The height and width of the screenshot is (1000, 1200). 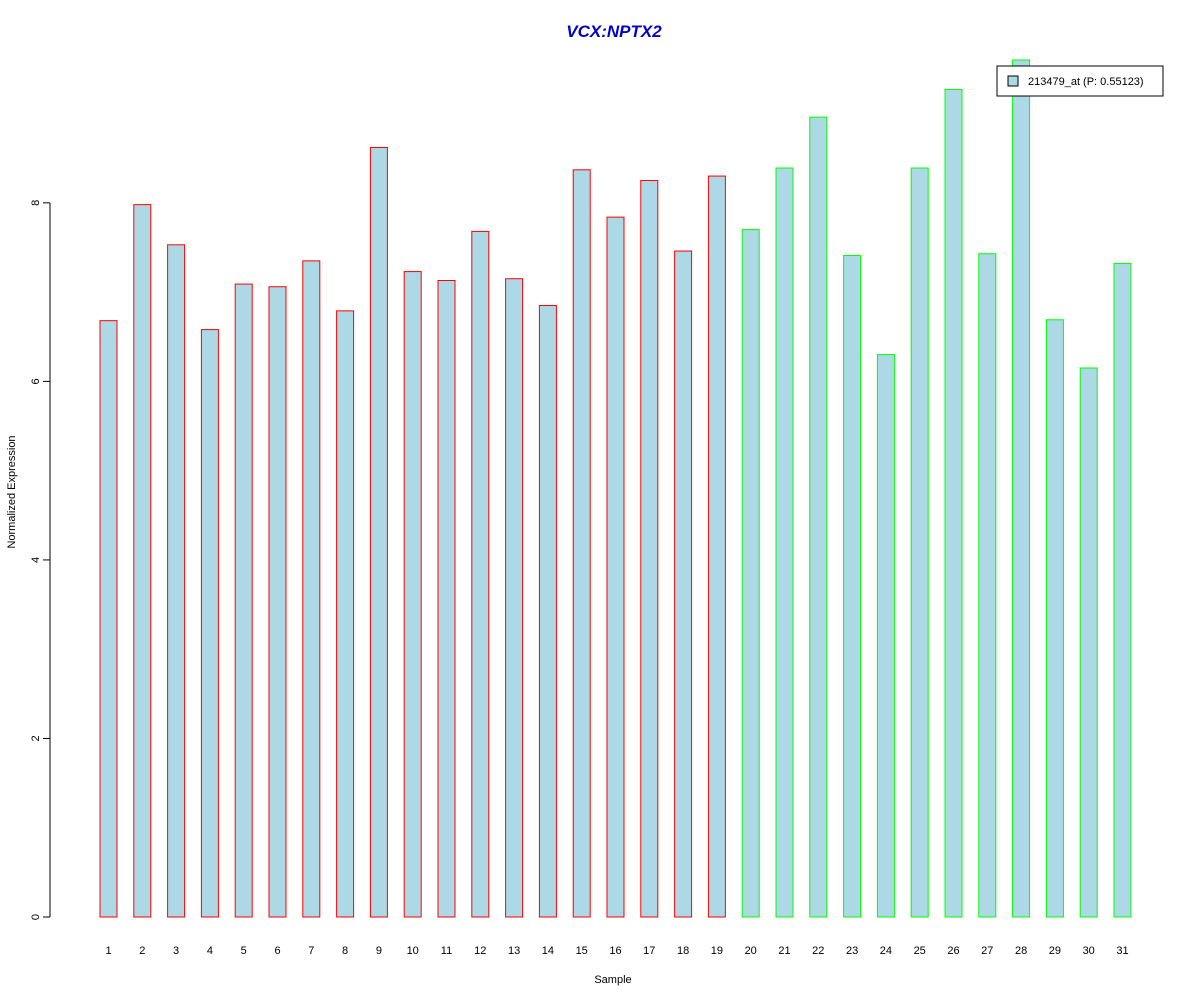 What do you see at coordinates (953, 951) in the screenshot?
I see `x-tick-label: 26` at bounding box center [953, 951].